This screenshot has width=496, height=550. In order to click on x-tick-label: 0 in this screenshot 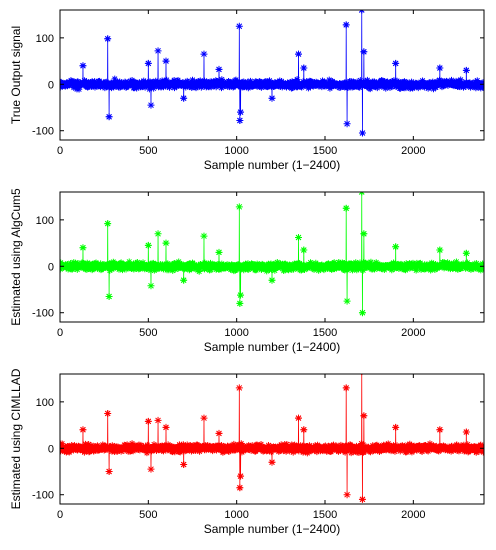, I will do `click(60, 333)`.